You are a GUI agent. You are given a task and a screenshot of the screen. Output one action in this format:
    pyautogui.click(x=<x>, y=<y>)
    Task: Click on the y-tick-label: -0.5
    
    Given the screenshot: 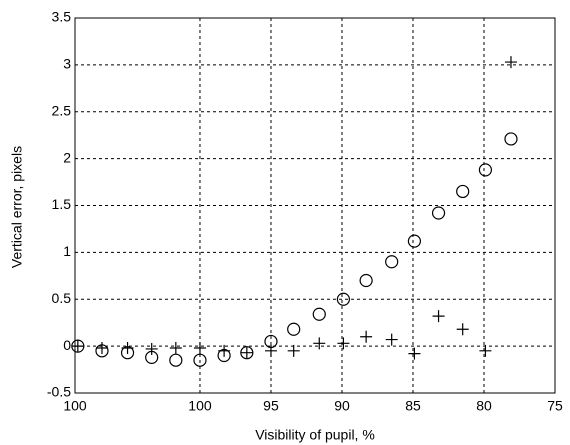 What is the action you would take?
    pyautogui.click(x=59, y=392)
    